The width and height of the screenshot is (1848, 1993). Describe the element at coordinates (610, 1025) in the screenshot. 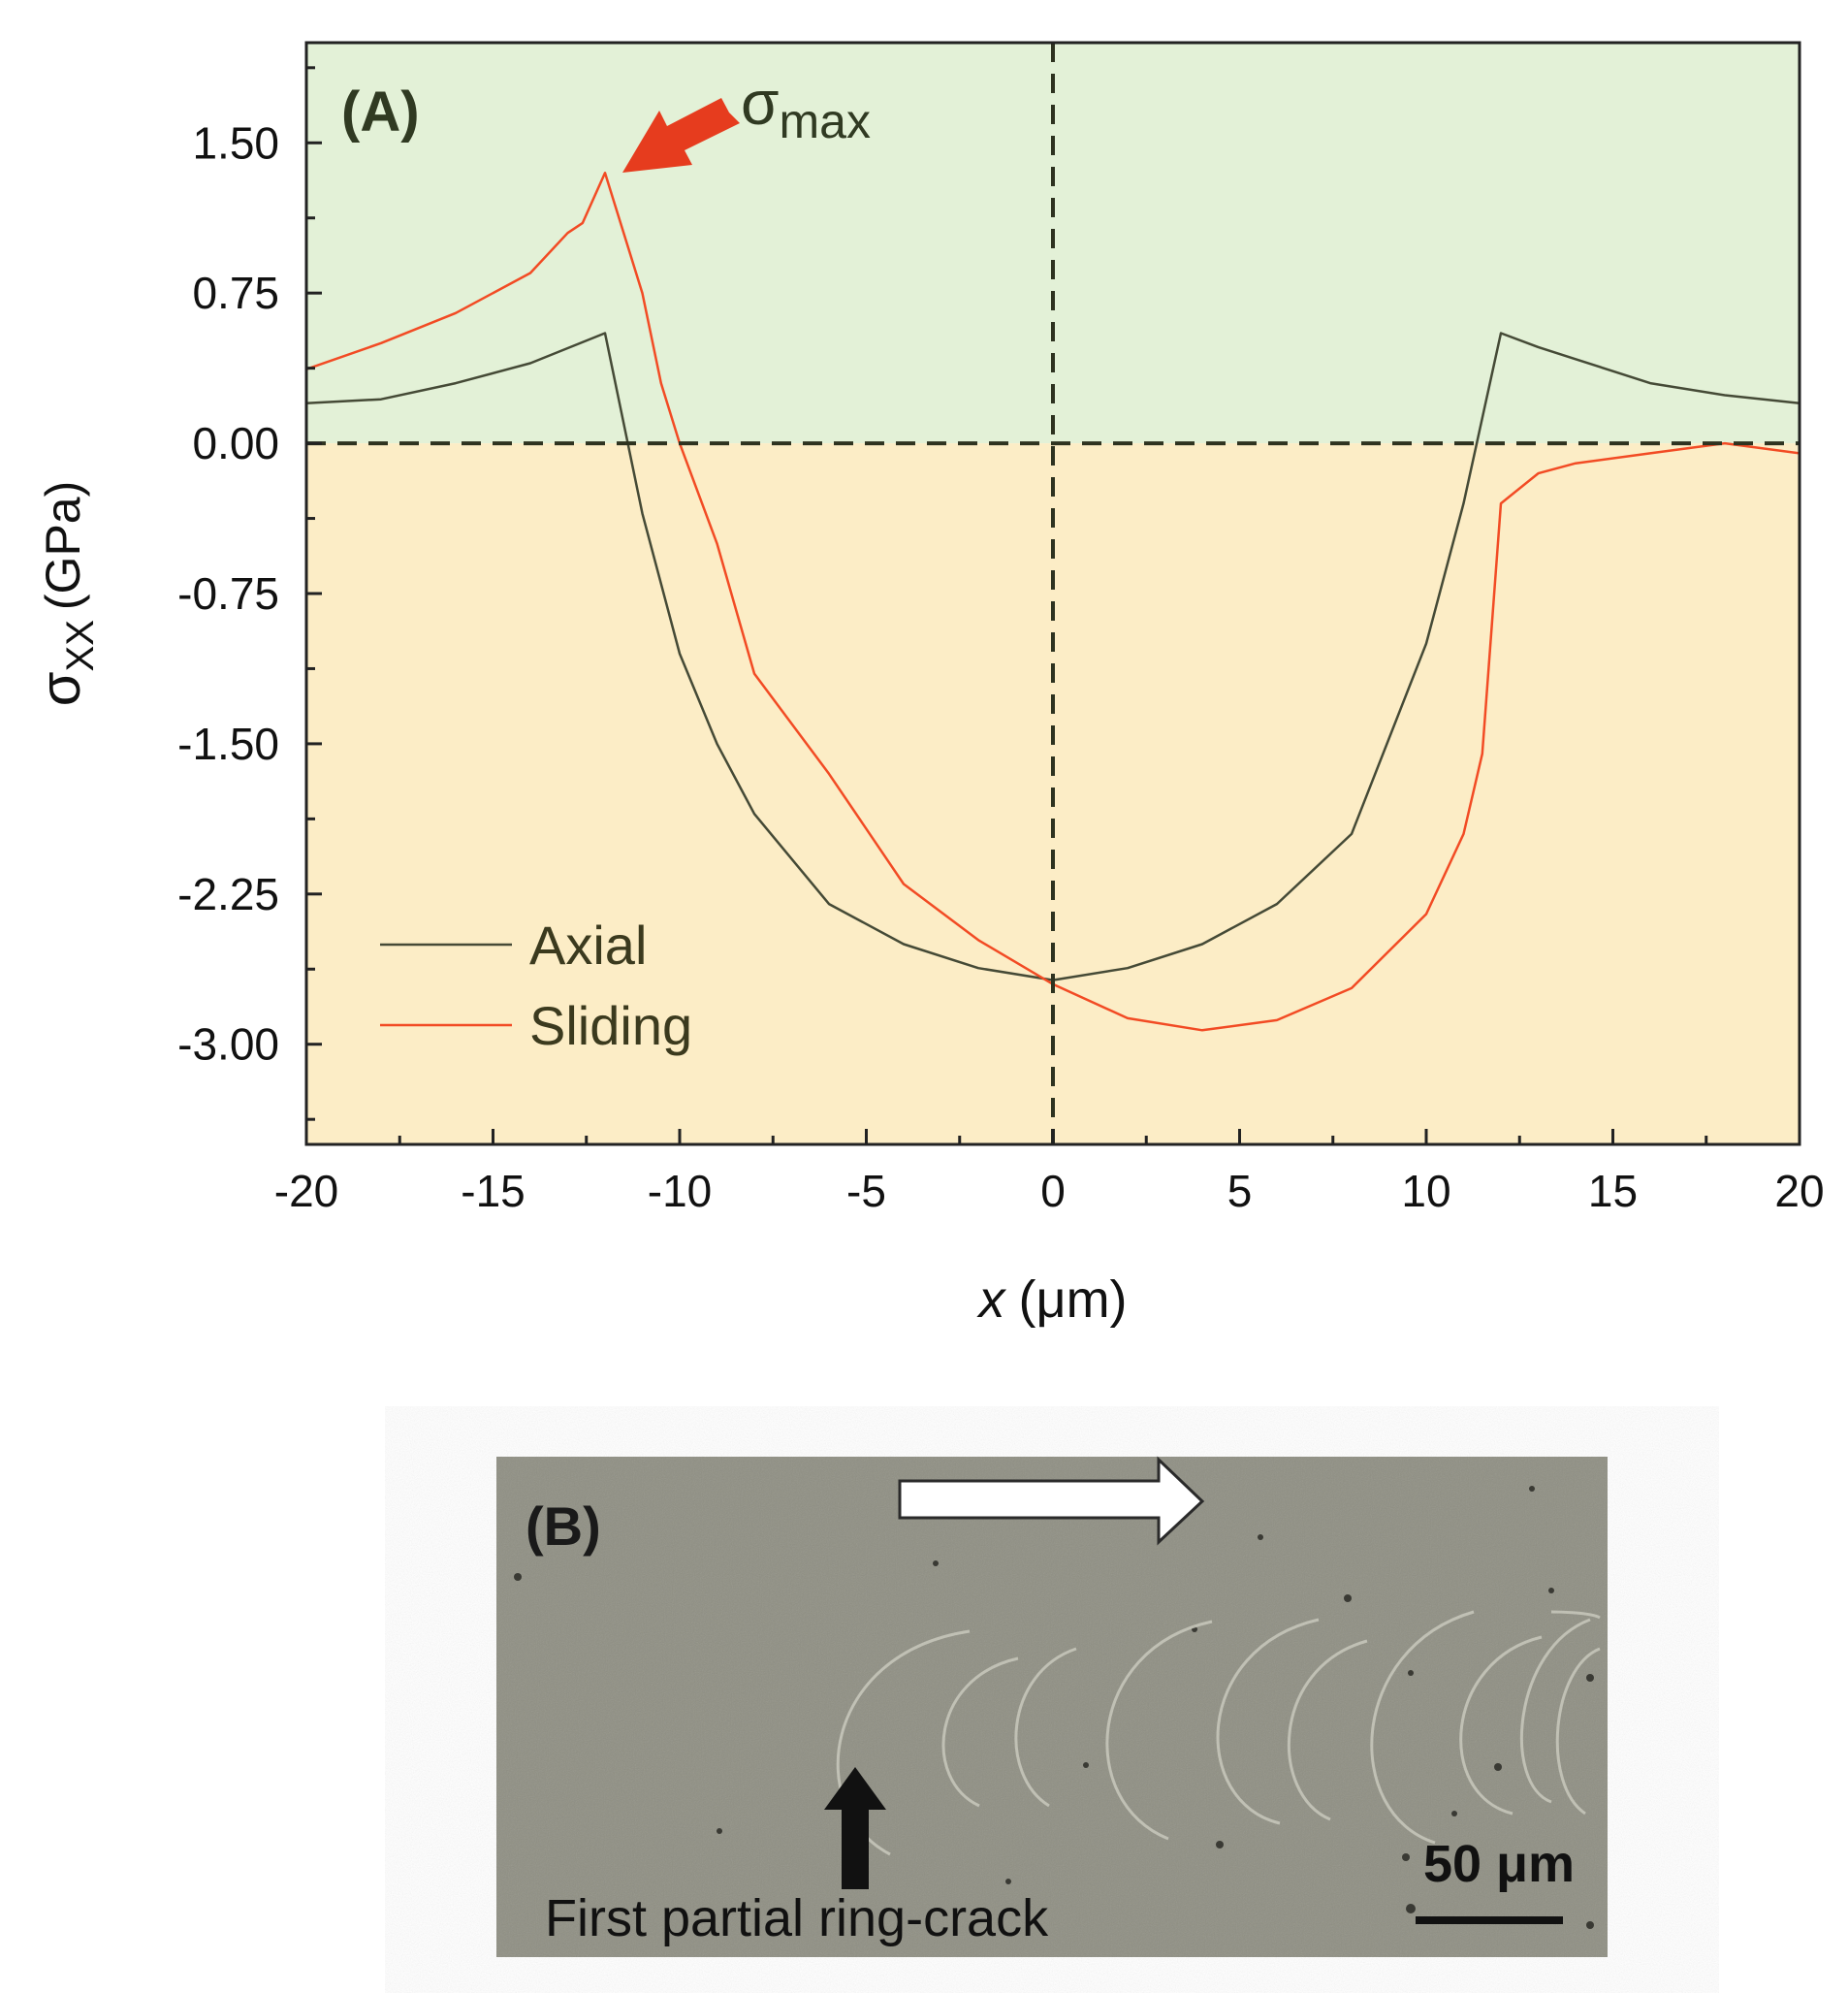

I see `legend-label-sliding: Sliding` at that location.